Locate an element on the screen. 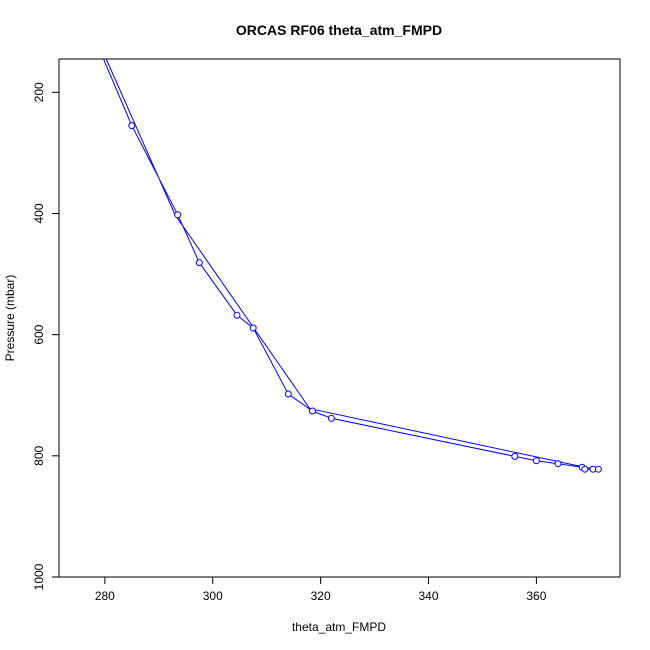 The height and width of the screenshot is (650, 650). x-tick-label-340: 340 is located at coordinates (428, 596).